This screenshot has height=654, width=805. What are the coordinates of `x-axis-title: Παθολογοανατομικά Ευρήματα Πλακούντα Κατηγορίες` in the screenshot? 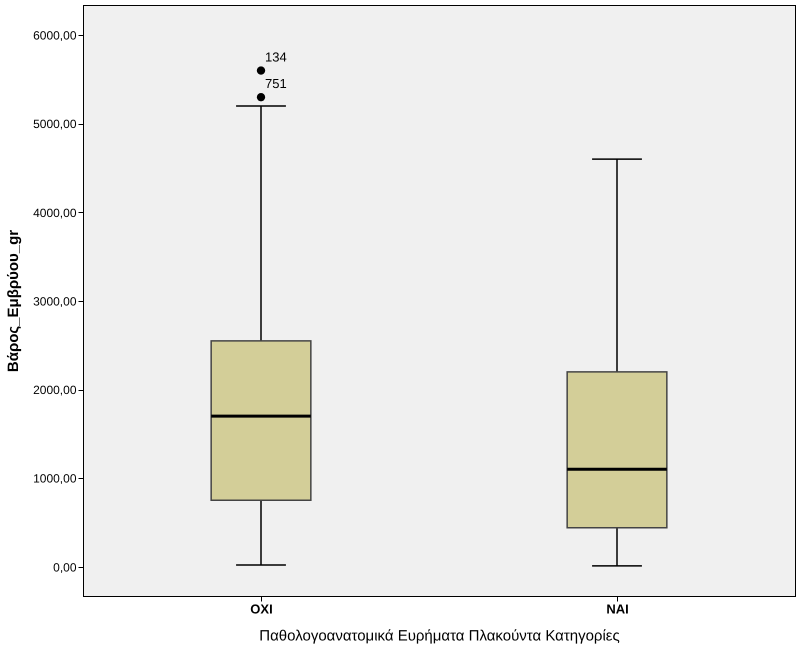 It's located at (439, 636).